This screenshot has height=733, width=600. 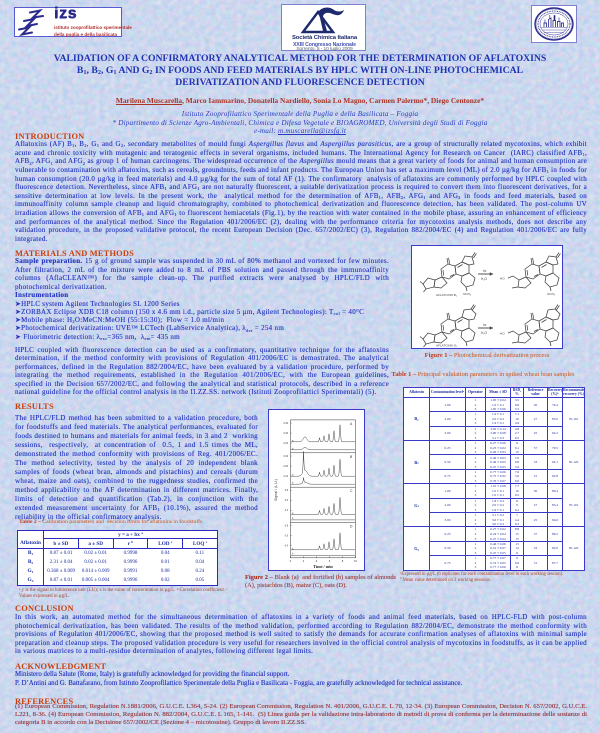 I want to click on svg-text: 2, so click(x=304, y=561).